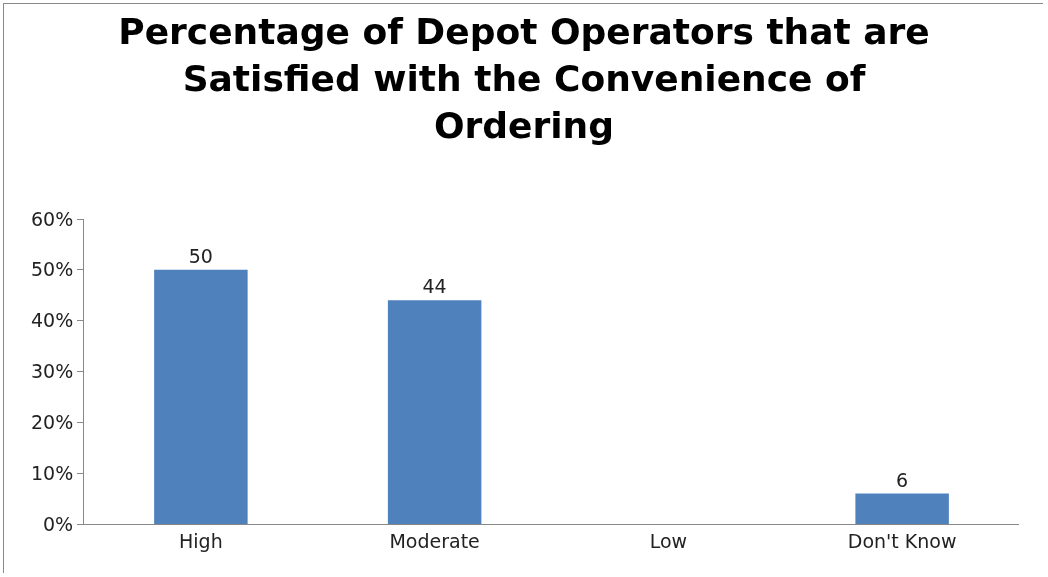 This screenshot has width=1048, height=577. What do you see at coordinates (58, 523) in the screenshot?
I see `y-tick-label: 0%` at bounding box center [58, 523].